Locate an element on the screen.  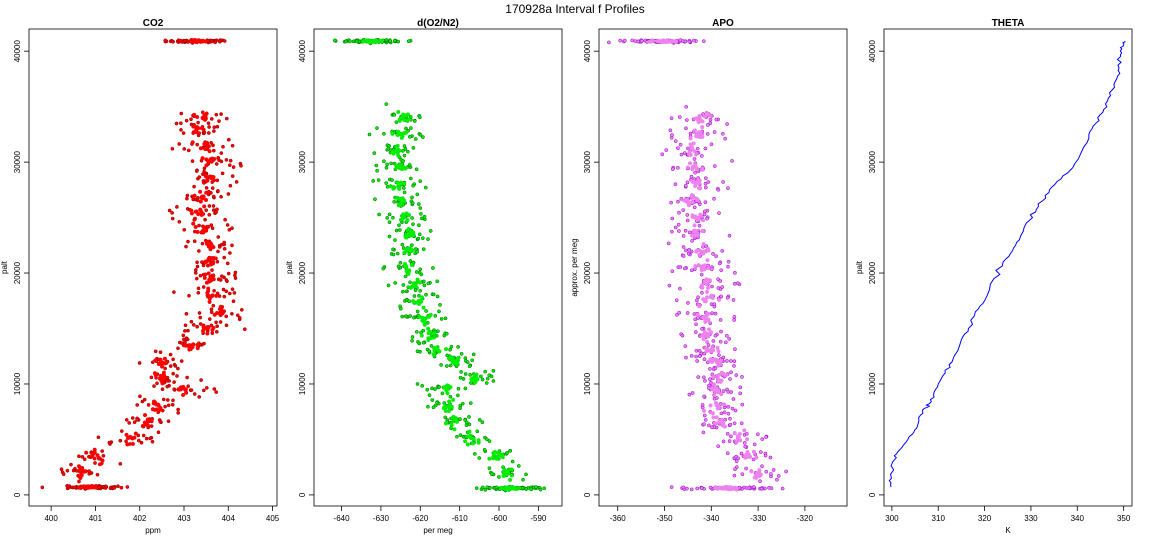
panel-title: APO is located at coordinates (723, 23).